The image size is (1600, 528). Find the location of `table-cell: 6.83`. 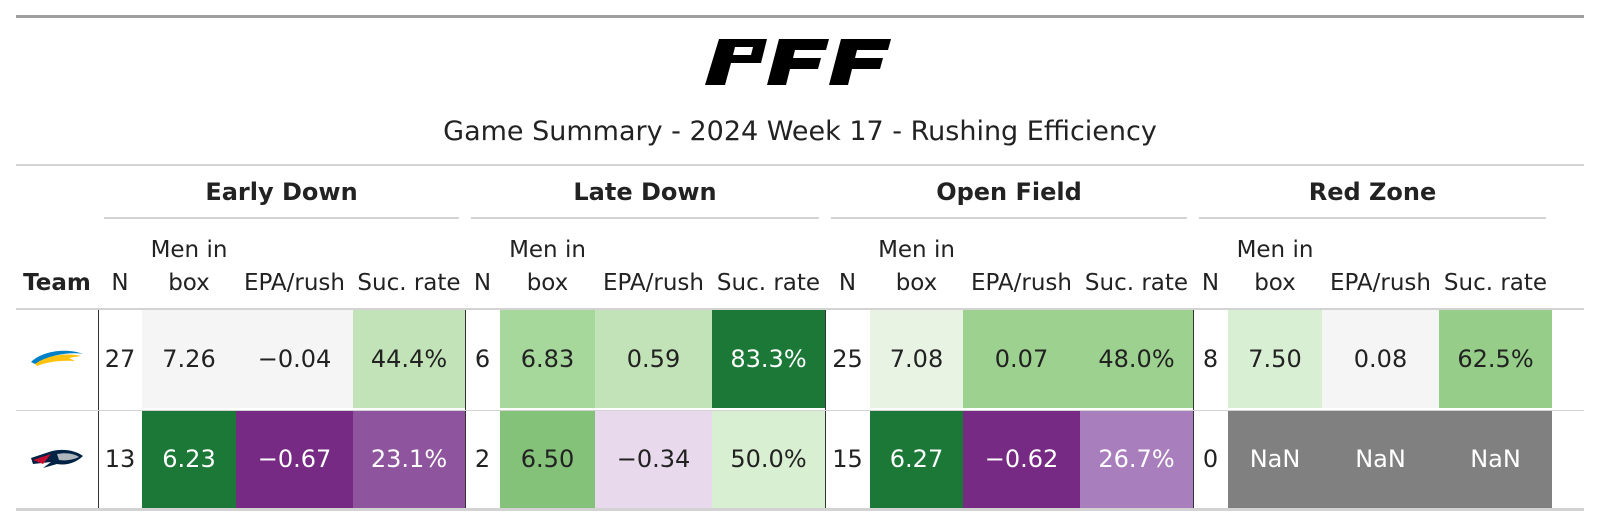

table-cell: 6.83 is located at coordinates (547, 359).